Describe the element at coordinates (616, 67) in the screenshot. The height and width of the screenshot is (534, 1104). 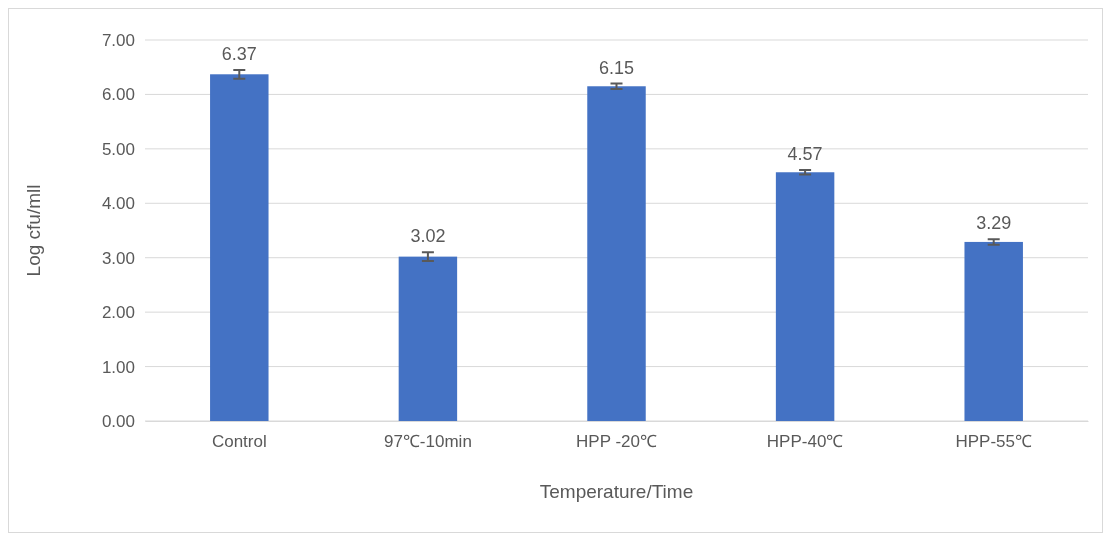
I see `data-label: 6.15` at that location.